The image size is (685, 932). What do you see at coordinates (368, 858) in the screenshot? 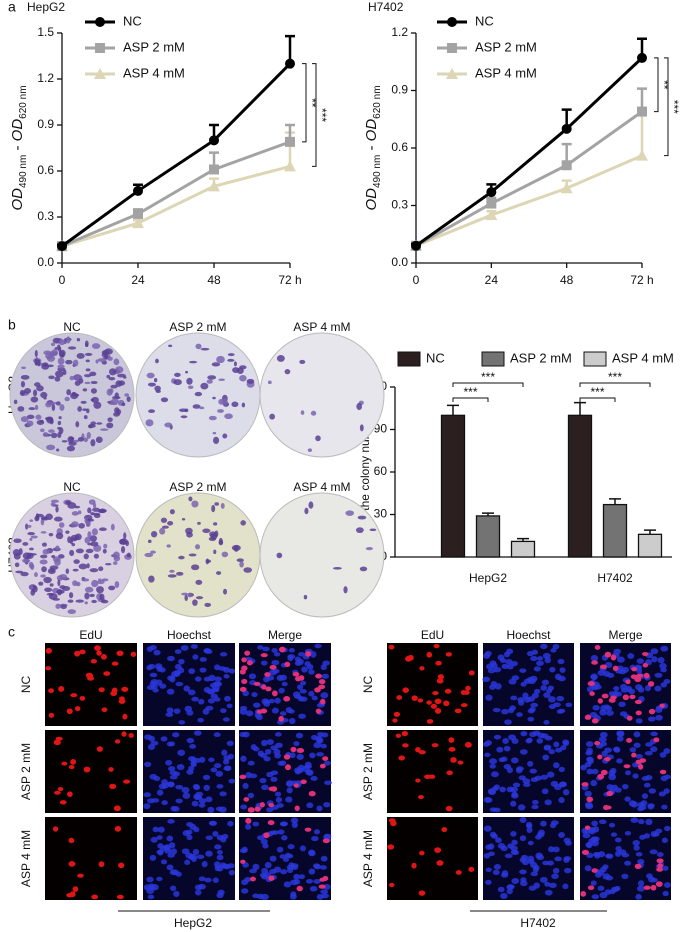
I see `row-label: ASP 4 mM` at bounding box center [368, 858].